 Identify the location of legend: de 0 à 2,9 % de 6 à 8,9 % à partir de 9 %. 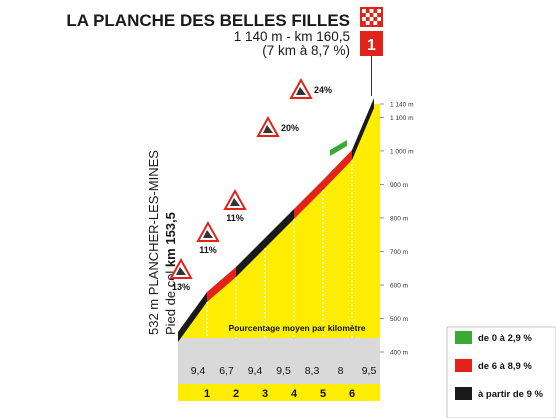
(501, 372).